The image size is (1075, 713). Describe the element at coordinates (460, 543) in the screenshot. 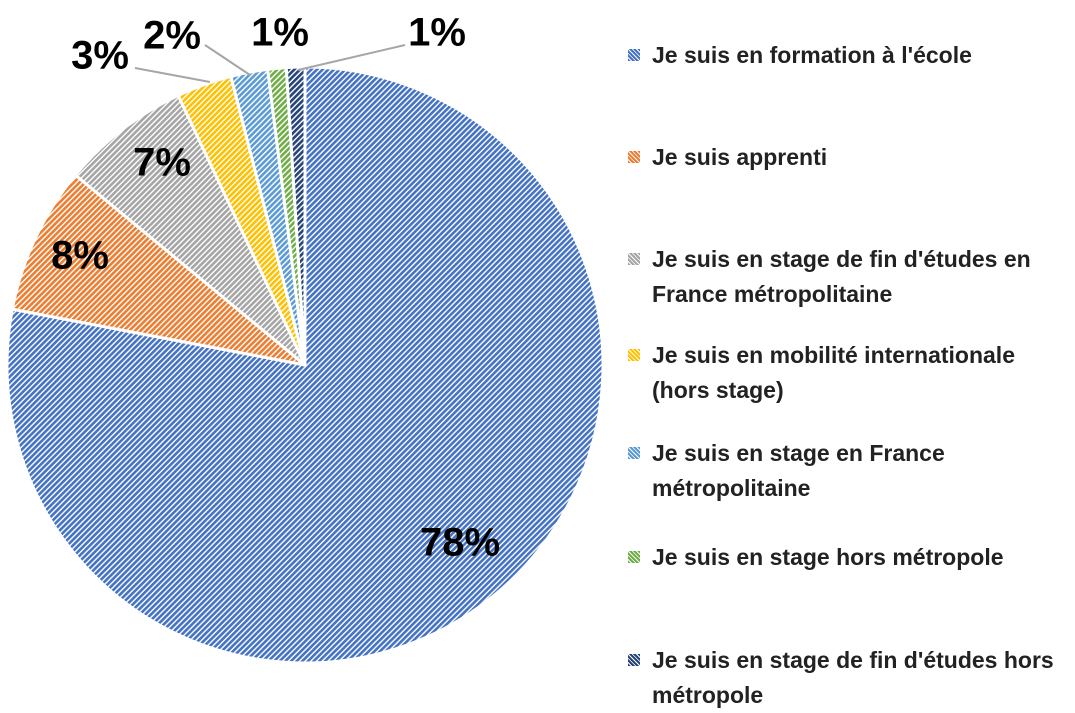

I see `data-label: 78%` at that location.